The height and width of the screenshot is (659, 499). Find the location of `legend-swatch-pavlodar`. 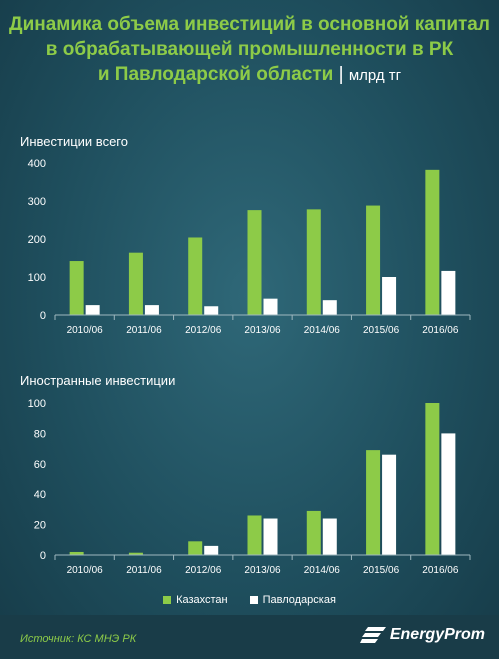

legend-swatch-pavlodar is located at coordinates (253, 600).